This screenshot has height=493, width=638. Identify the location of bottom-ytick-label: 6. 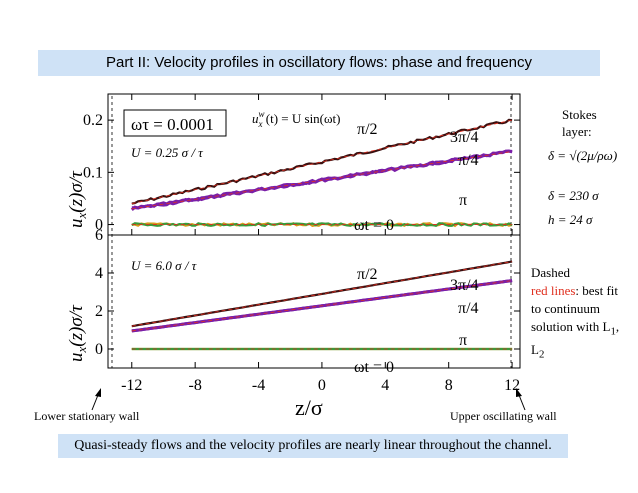
(99, 235).